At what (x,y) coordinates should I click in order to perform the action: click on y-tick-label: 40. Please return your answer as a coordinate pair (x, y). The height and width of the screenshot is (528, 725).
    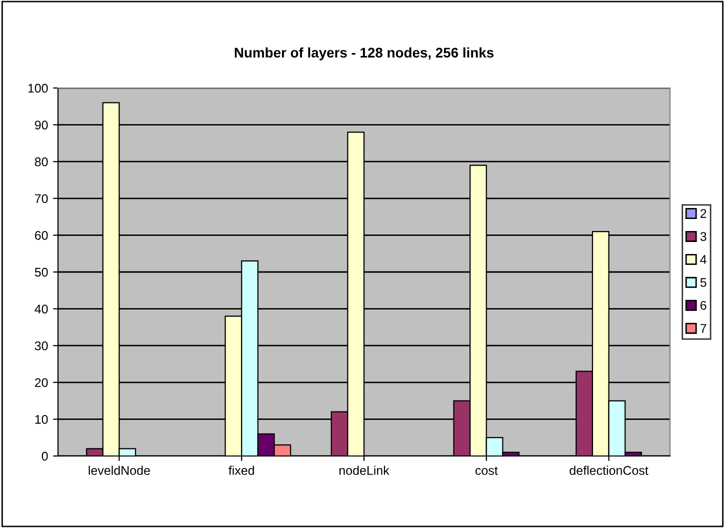
    Looking at the image, I should click on (41, 309).